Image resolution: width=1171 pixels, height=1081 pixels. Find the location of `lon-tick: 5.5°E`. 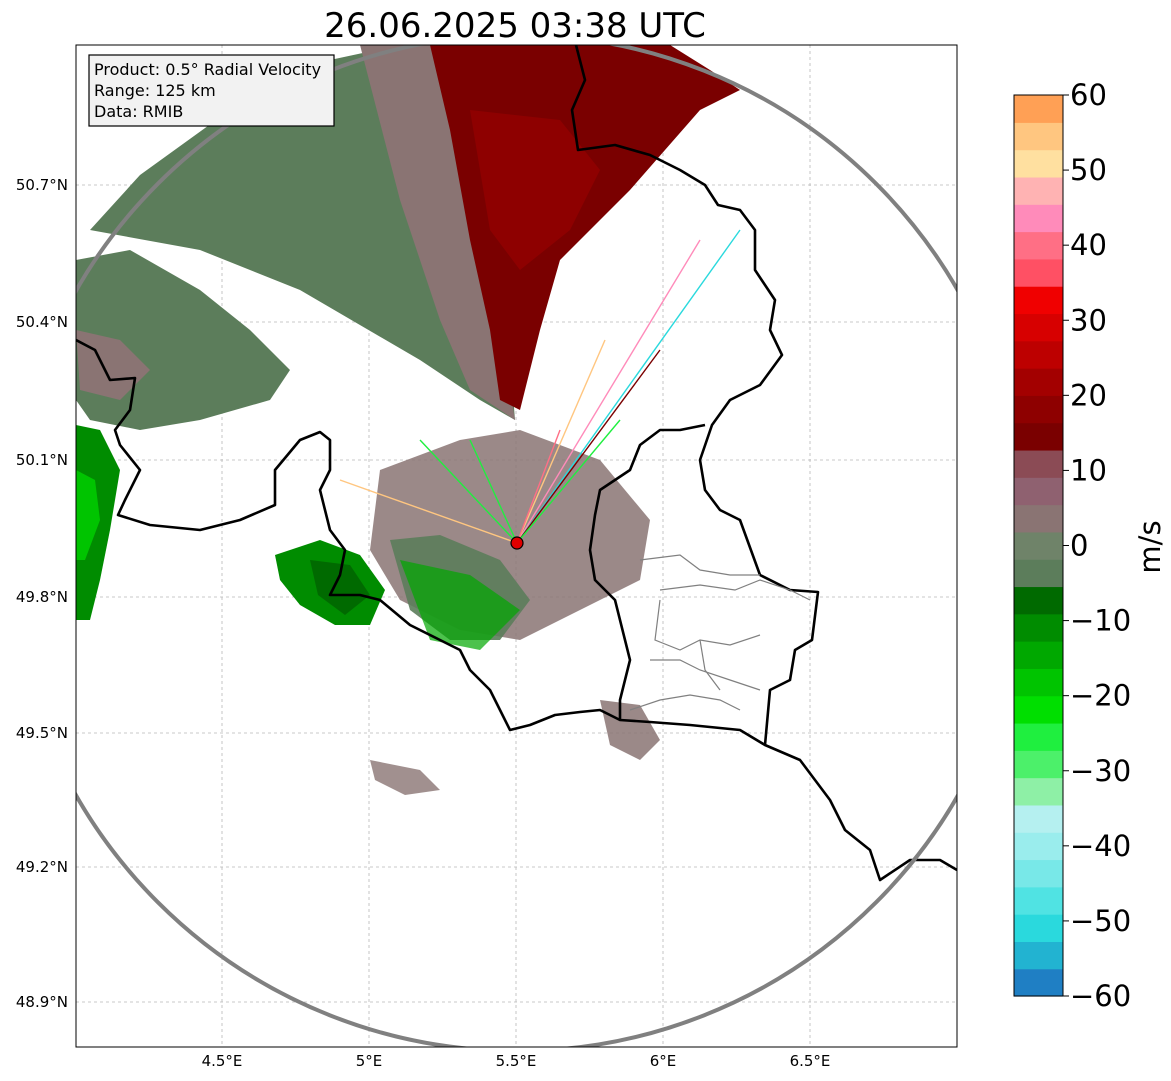

lon-tick: 5.5°E is located at coordinates (516, 1061).